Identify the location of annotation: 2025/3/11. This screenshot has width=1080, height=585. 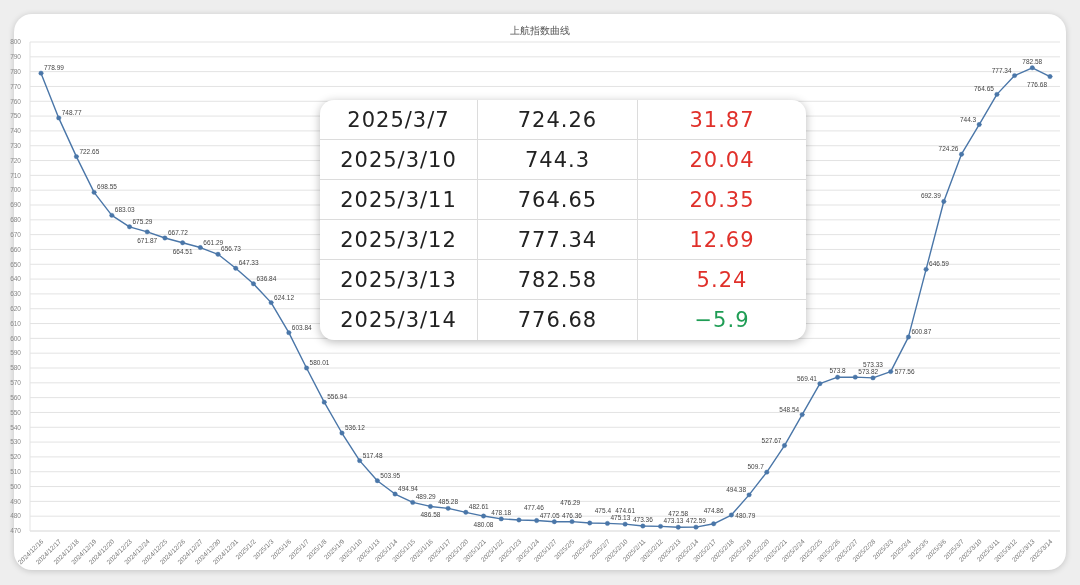
(399, 200).